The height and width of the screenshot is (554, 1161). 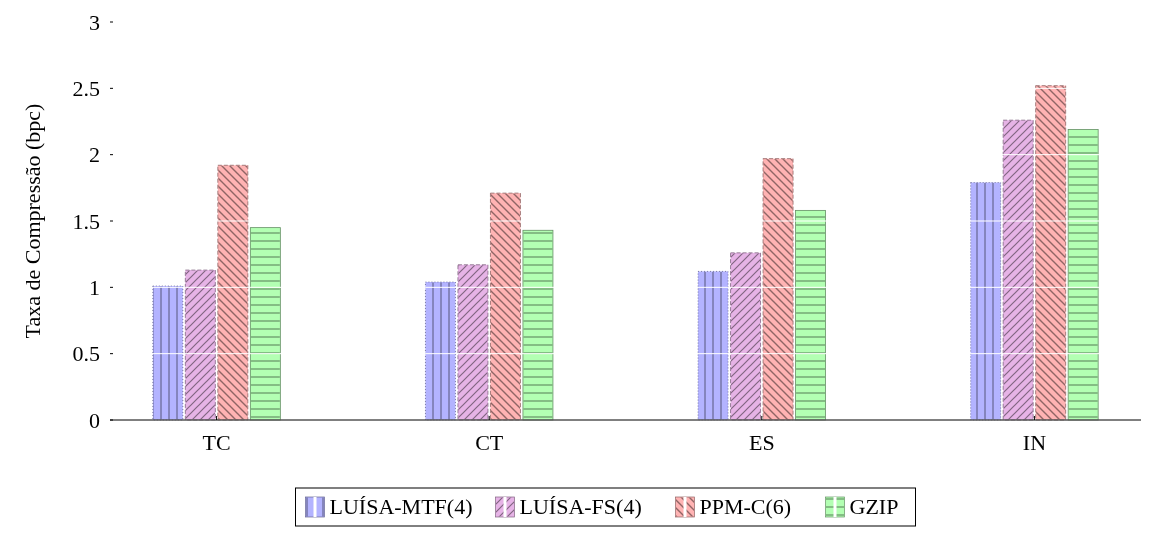 What do you see at coordinates (32, 221) in the screenshot?
I see `y-axis-title: Taxa de Compressão (bpc)` at bounding box center [32, 221].